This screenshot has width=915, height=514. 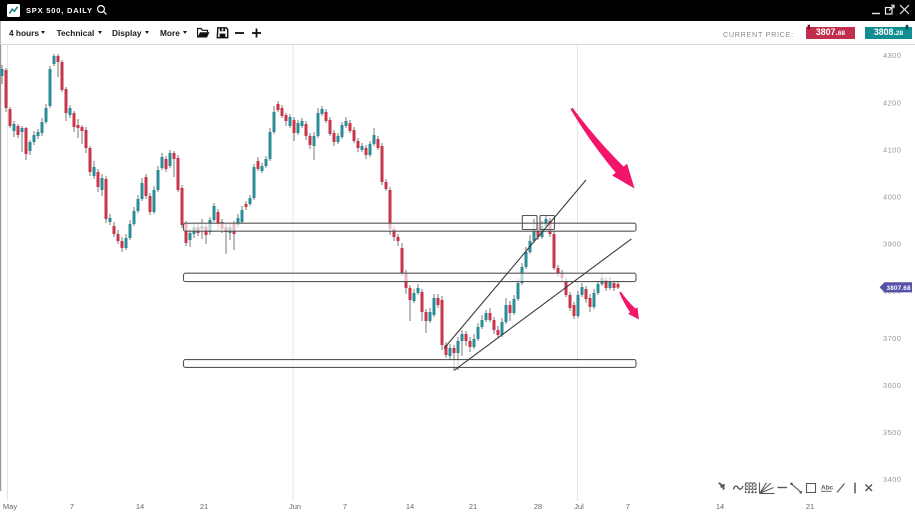 What do you see at coordinates (892, 338) in the screenshot?
I see `svg-text: 3700` at bounding box center [892, 338].